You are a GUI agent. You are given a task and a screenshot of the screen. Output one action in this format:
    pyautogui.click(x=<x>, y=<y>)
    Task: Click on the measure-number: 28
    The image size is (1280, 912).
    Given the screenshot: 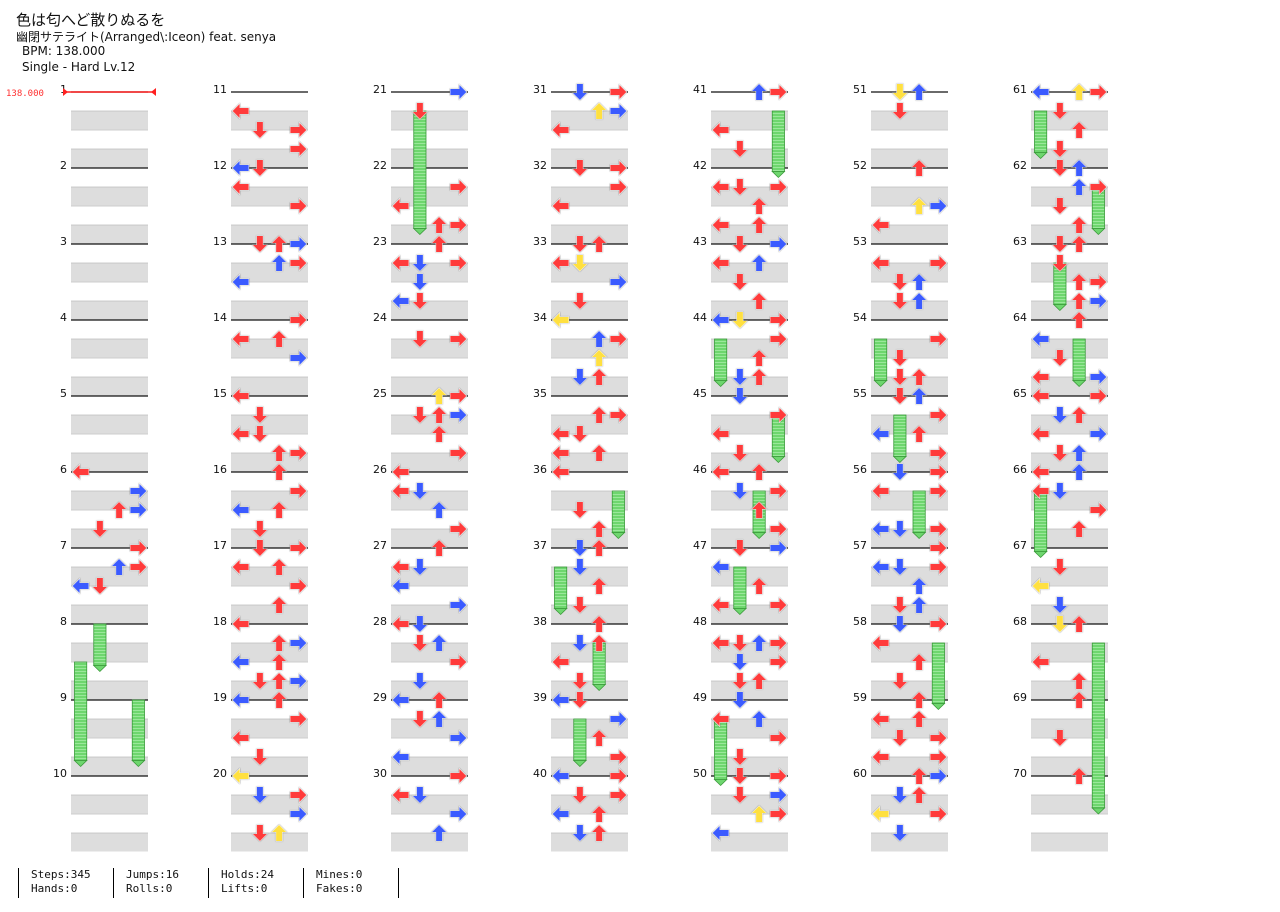 What is the action you would take?
    pyautogui.click(x=380, y=621)
    